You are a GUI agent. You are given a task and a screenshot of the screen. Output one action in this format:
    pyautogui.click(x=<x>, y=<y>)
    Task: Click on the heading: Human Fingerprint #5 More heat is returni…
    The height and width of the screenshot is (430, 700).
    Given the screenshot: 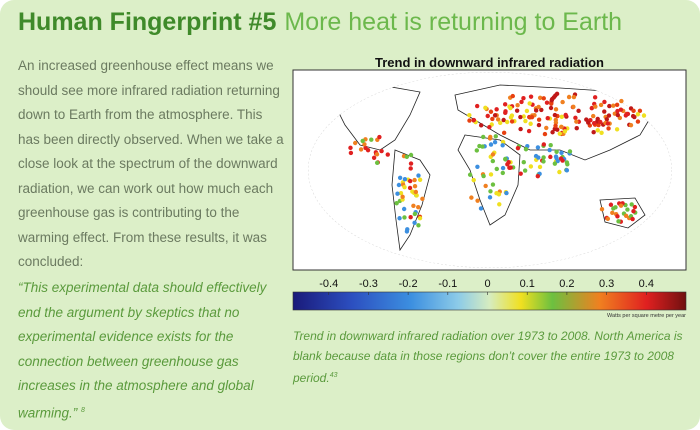 What is the action you would take?
    pyautogui.click(x=320, y=22)
    